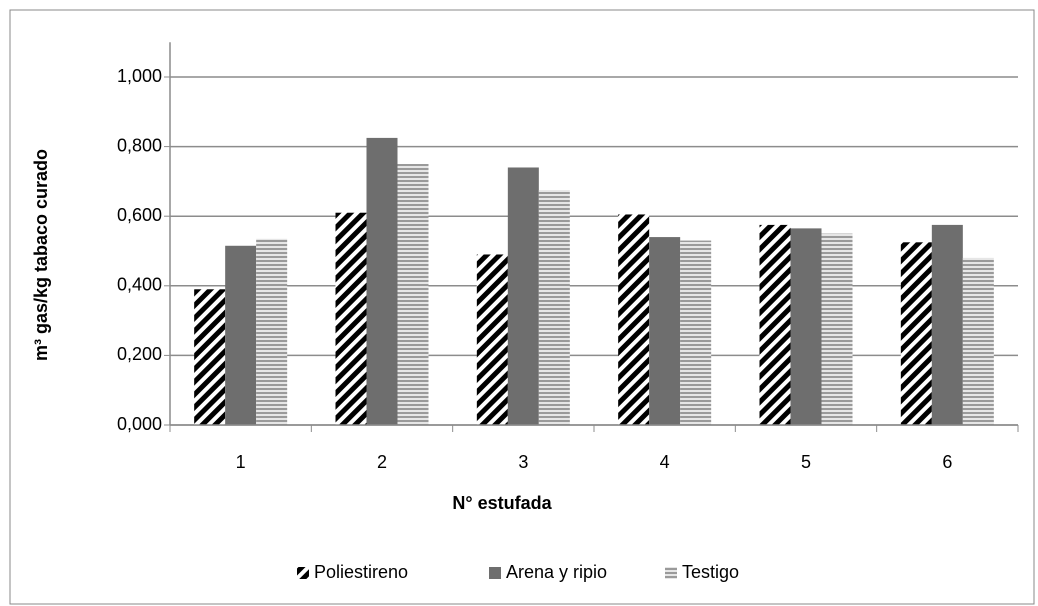  What do you see at coordinates (139, 145) in the screenshot?
I see `y-tick-label: 0,800` at bounding box center [139, 145].